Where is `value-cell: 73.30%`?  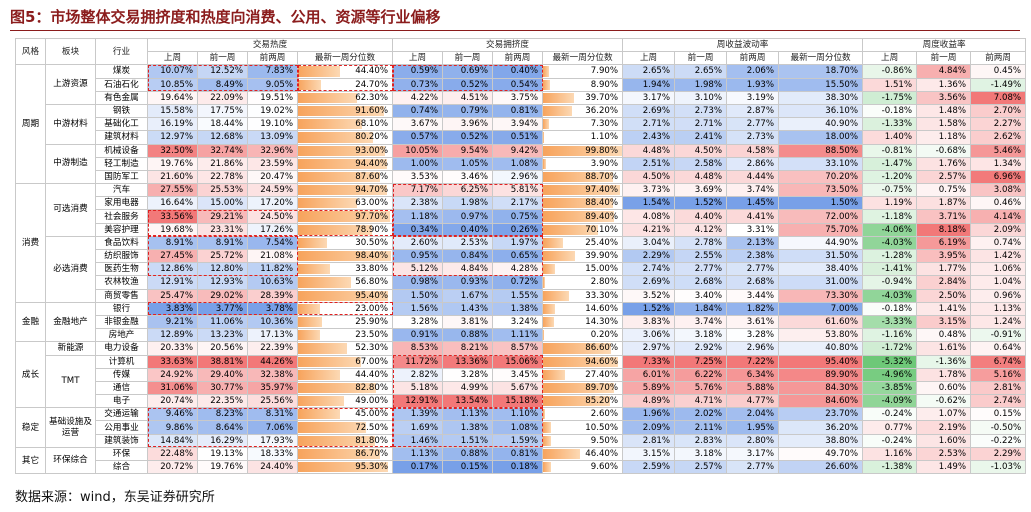 value-cell: 73.30% is located at coordinates (821, 295).